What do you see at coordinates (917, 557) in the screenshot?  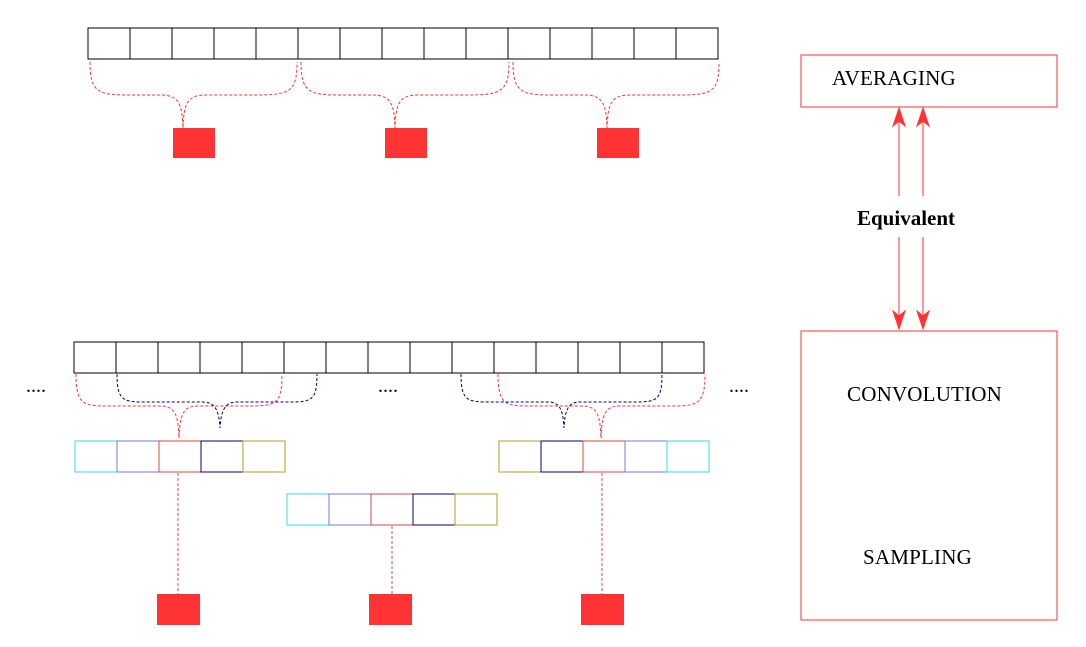 I see `sampling-label: SAMPLING` at bounding box center [917, 557].